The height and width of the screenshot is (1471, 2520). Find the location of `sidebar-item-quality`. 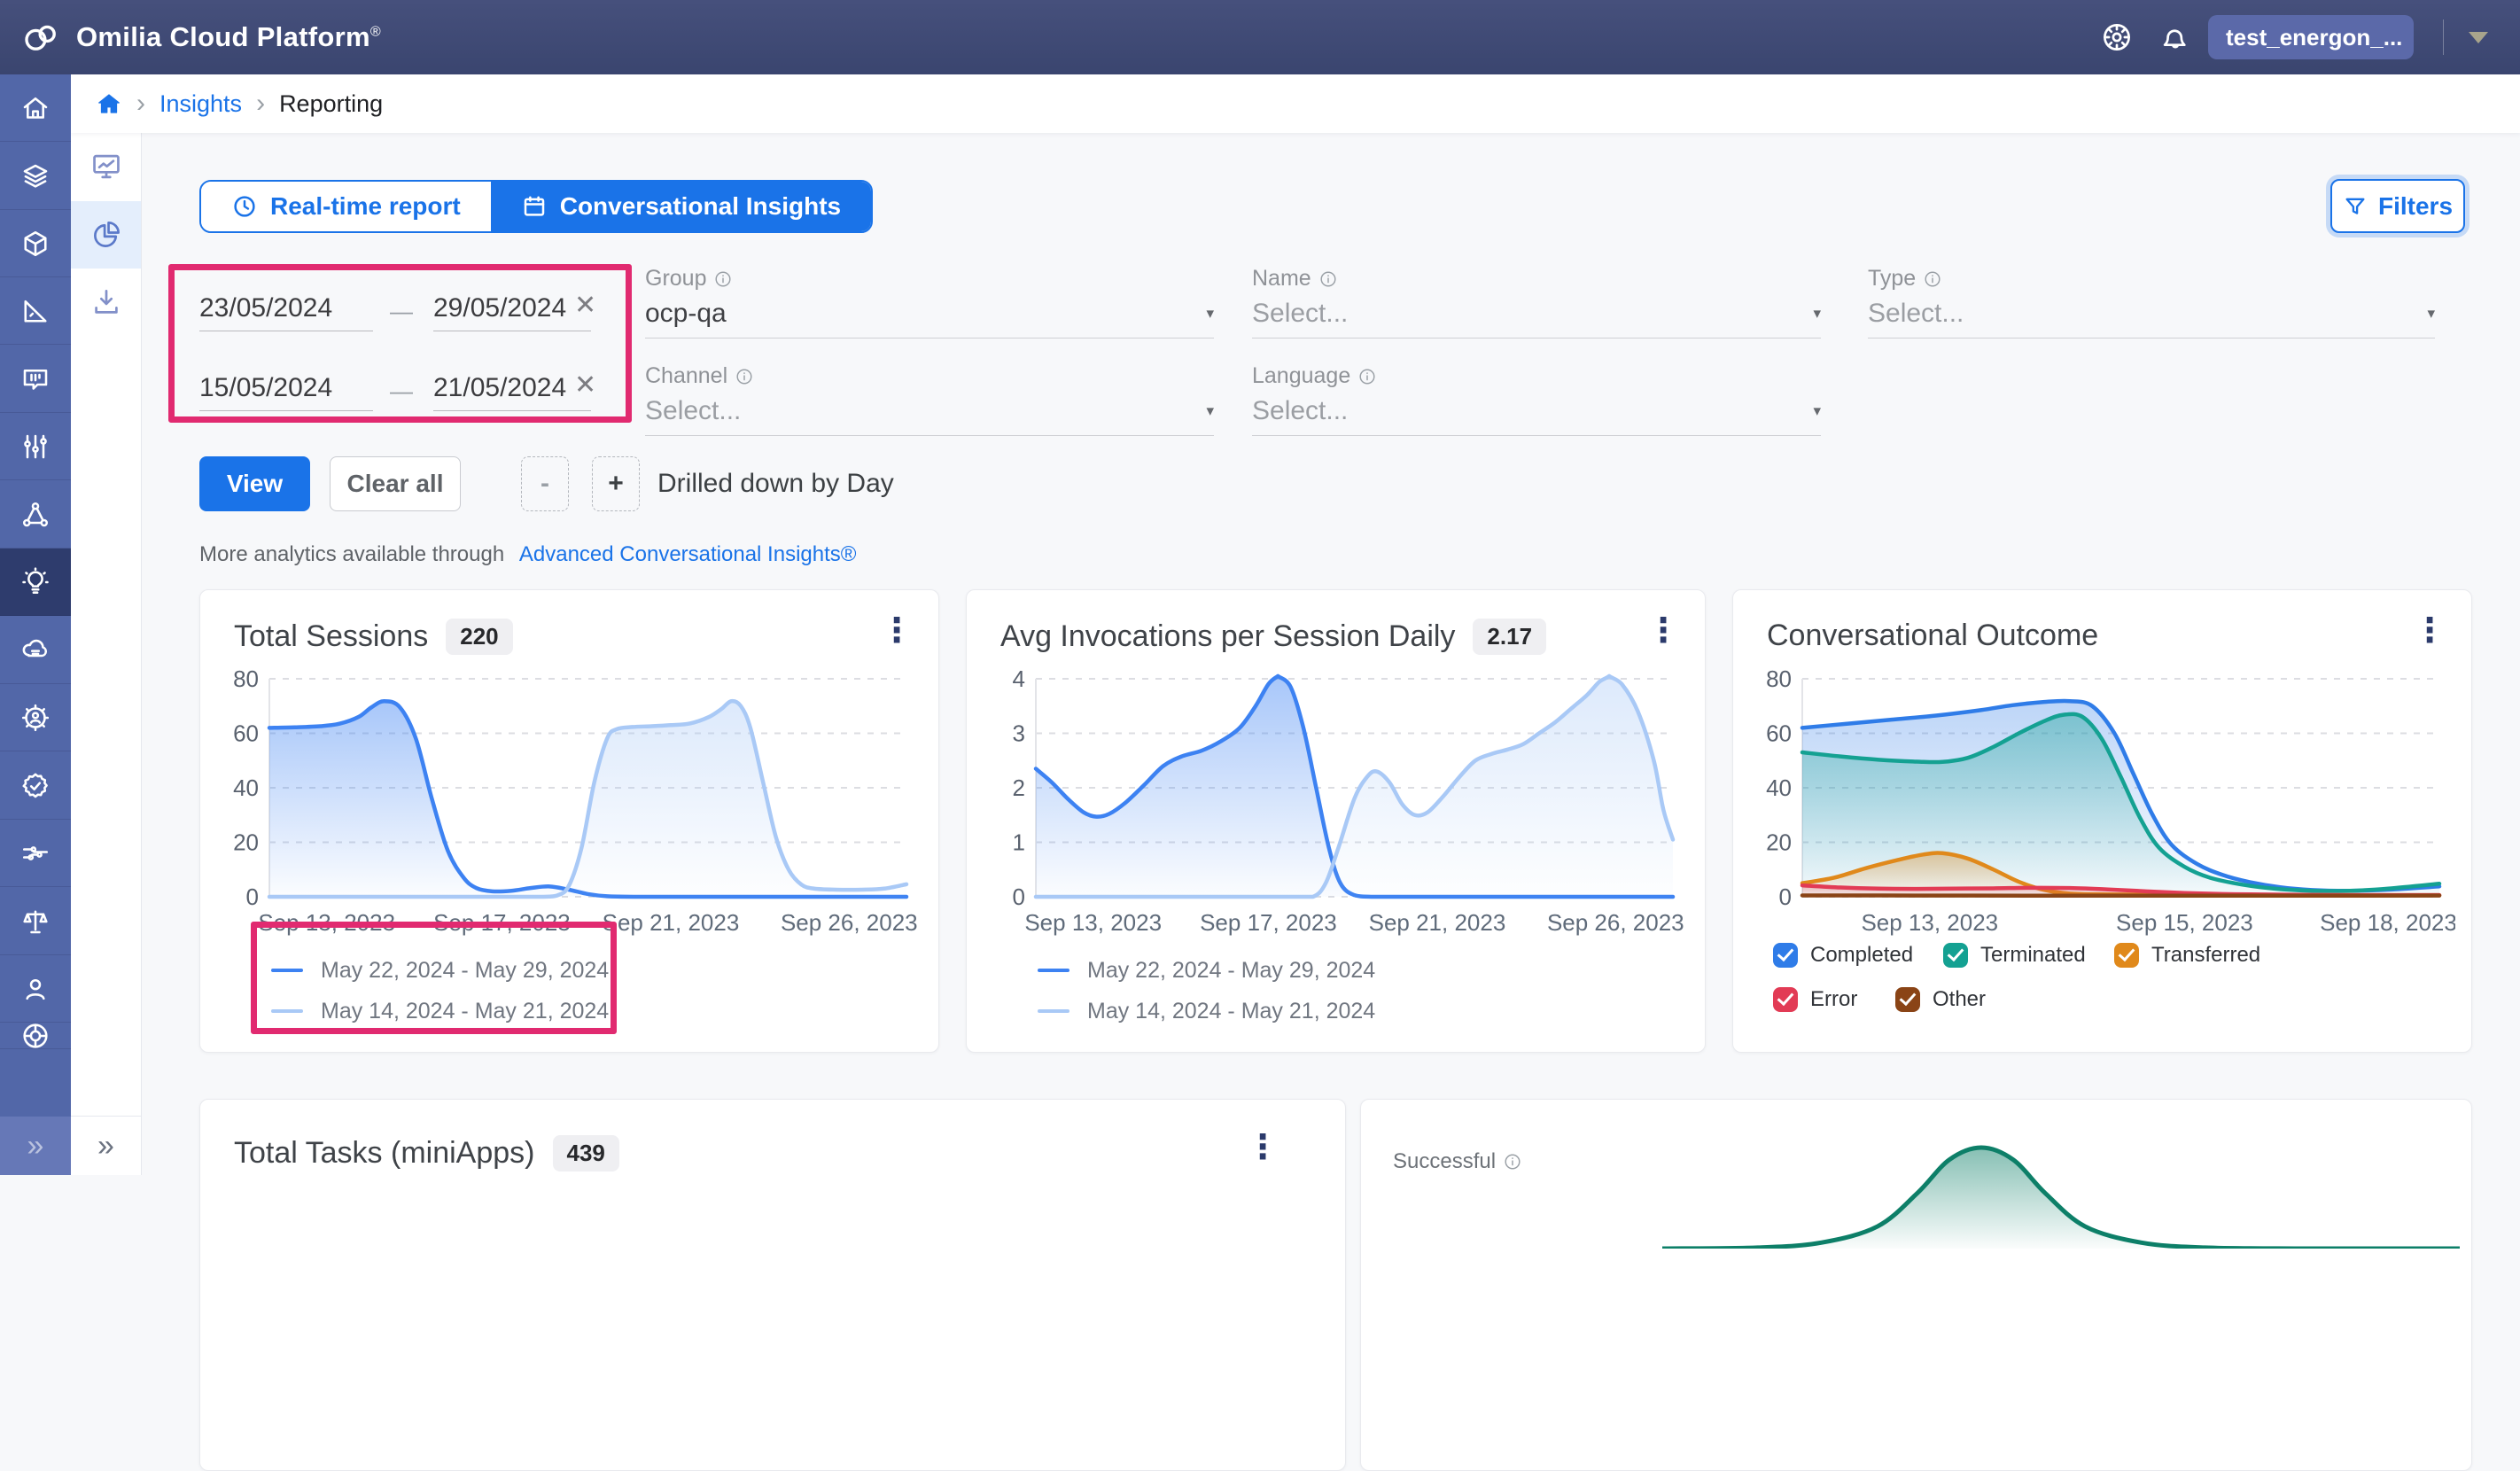

sidebar-item-quality is located at coordinates (35, 786).